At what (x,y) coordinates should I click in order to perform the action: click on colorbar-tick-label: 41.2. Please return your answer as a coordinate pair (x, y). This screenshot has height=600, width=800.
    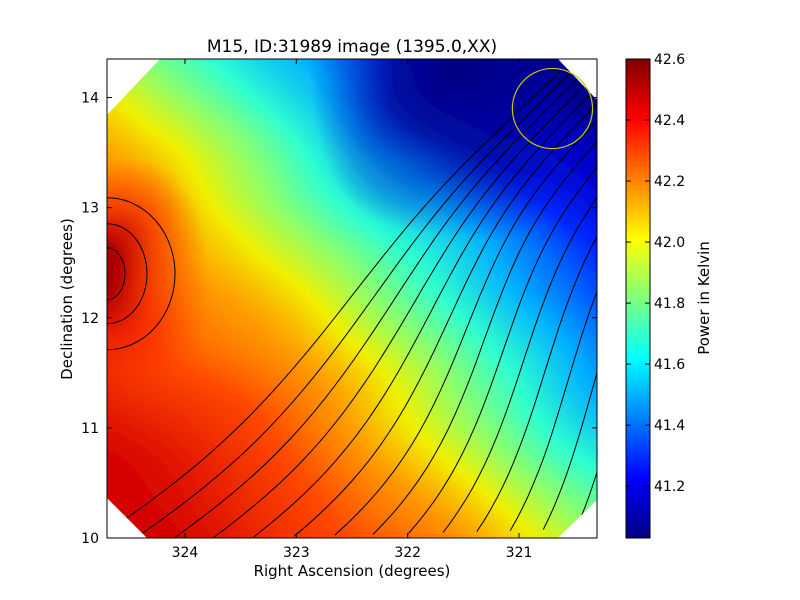
    Looking at the image, I should click on (669, 487).